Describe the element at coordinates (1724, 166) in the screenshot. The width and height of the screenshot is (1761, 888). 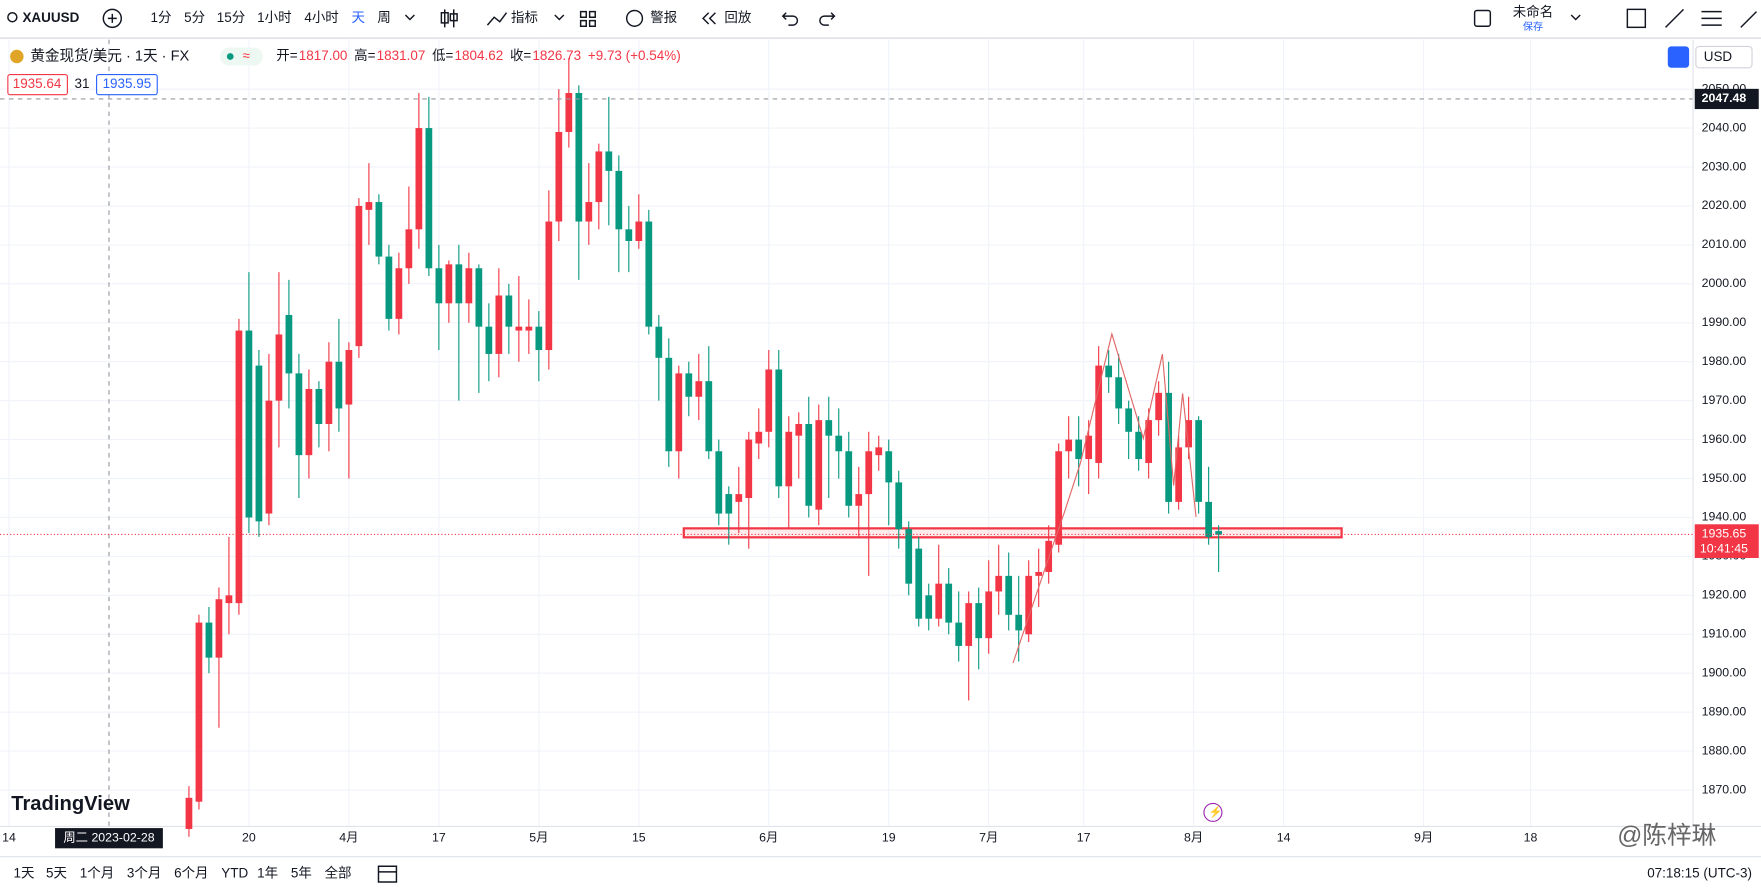
I see `y-tick-label: 2030.00` at that location.